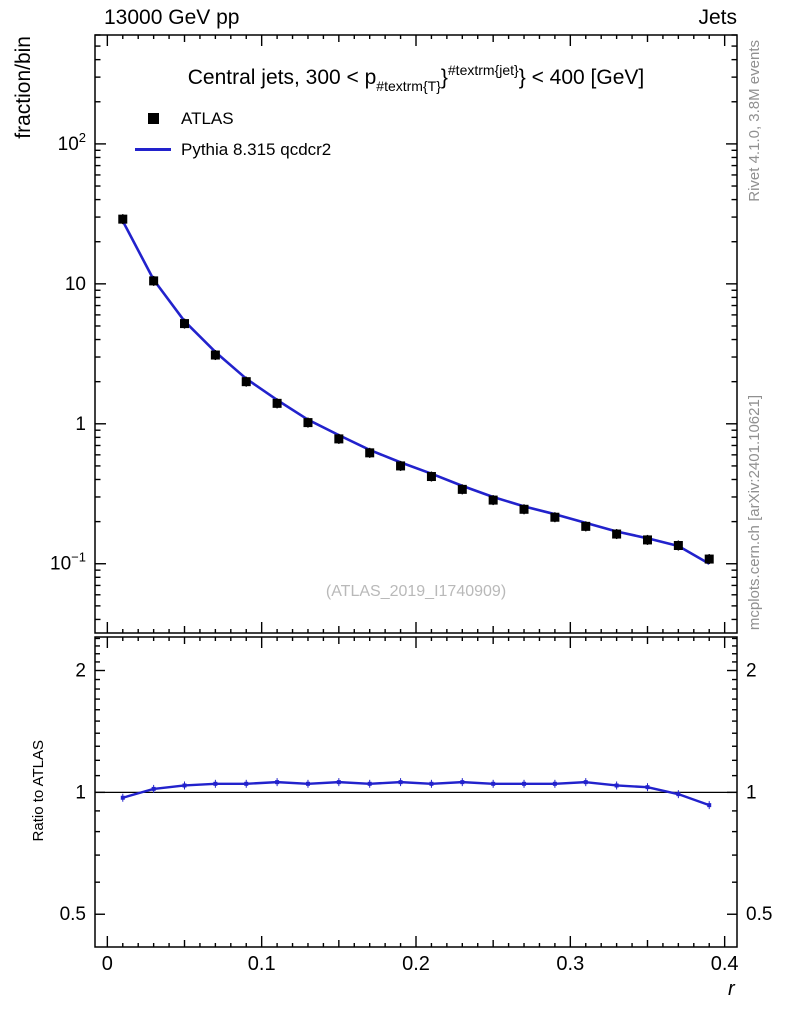 This screenshot has height=1024, width=786. I want to click on svg-text: 0.1, so click(262, 964).